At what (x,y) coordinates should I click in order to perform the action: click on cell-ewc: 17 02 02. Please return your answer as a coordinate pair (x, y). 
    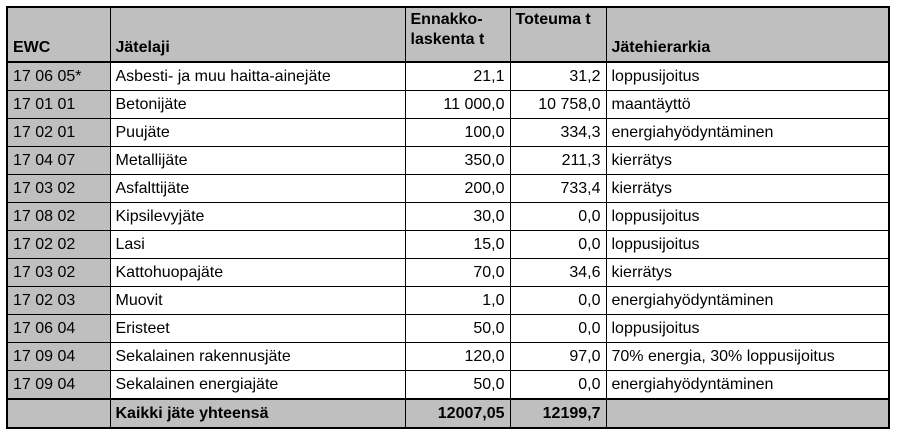
    Looking at the image, I should click on (58, 244).